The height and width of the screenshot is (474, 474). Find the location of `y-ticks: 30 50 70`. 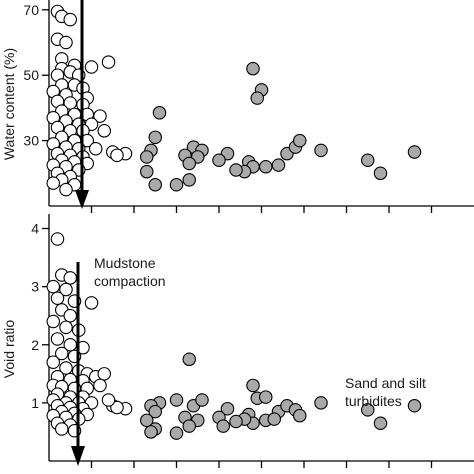

y-ticks: 30 50 70 is located at coordinates (36, 75).